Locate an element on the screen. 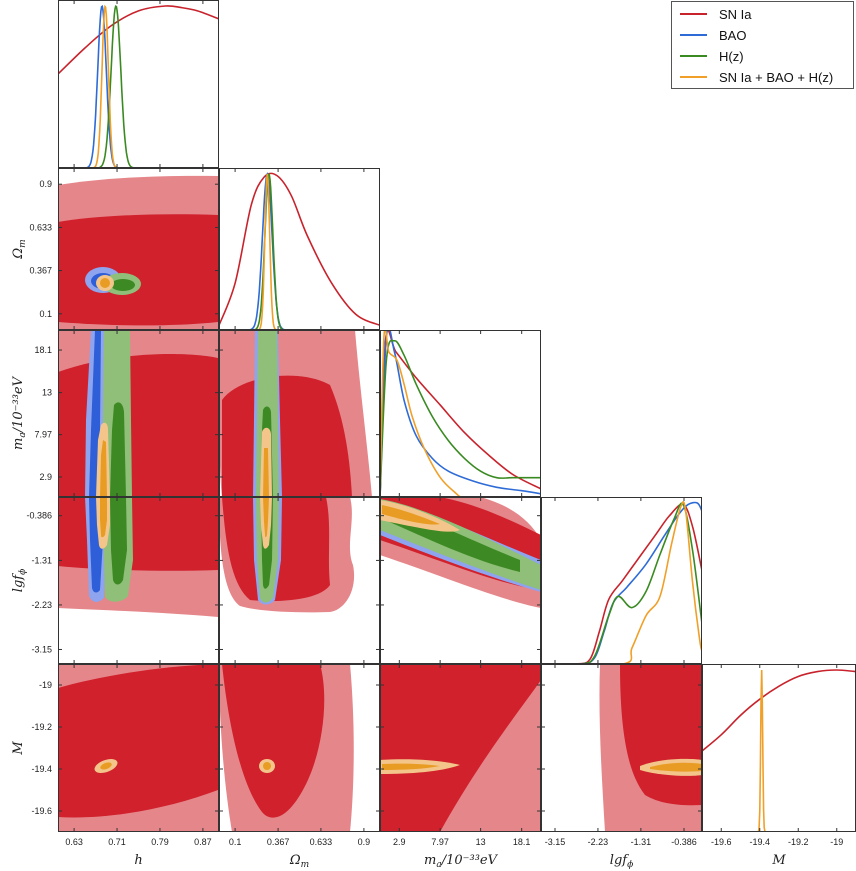 This screenshot has width=856, height=871. marginal-Om-sn-ia is located at coordinates (299, 249).